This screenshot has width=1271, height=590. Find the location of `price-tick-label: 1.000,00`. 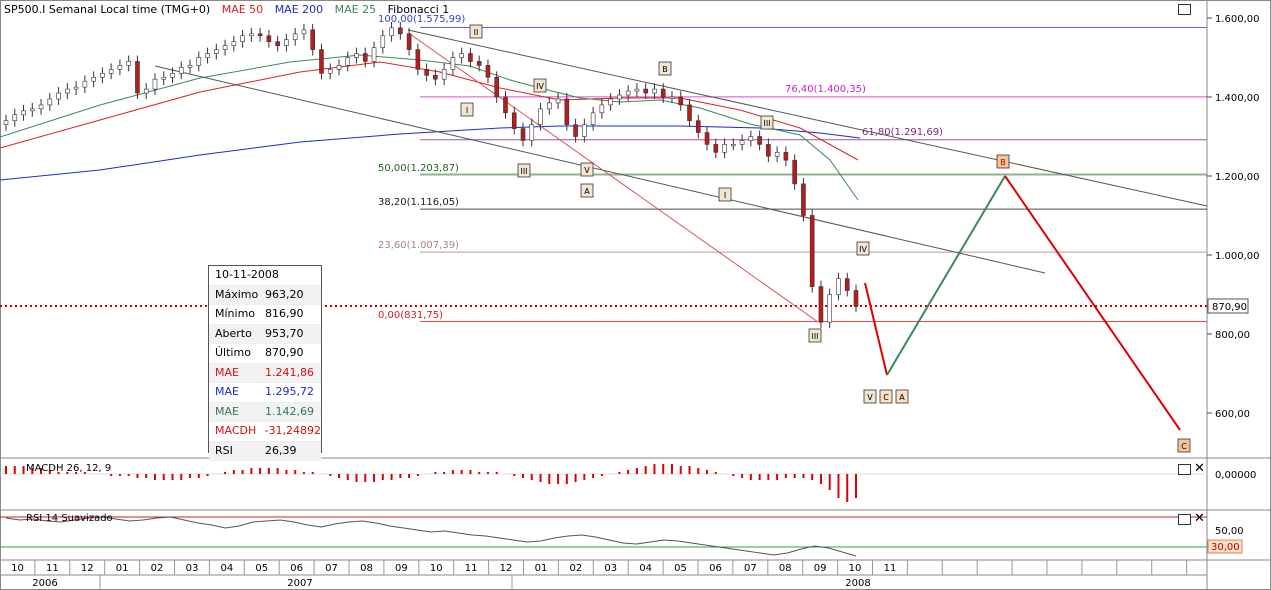

price-tick-label: 1.000,00 is located at coordinates (1237, 256).